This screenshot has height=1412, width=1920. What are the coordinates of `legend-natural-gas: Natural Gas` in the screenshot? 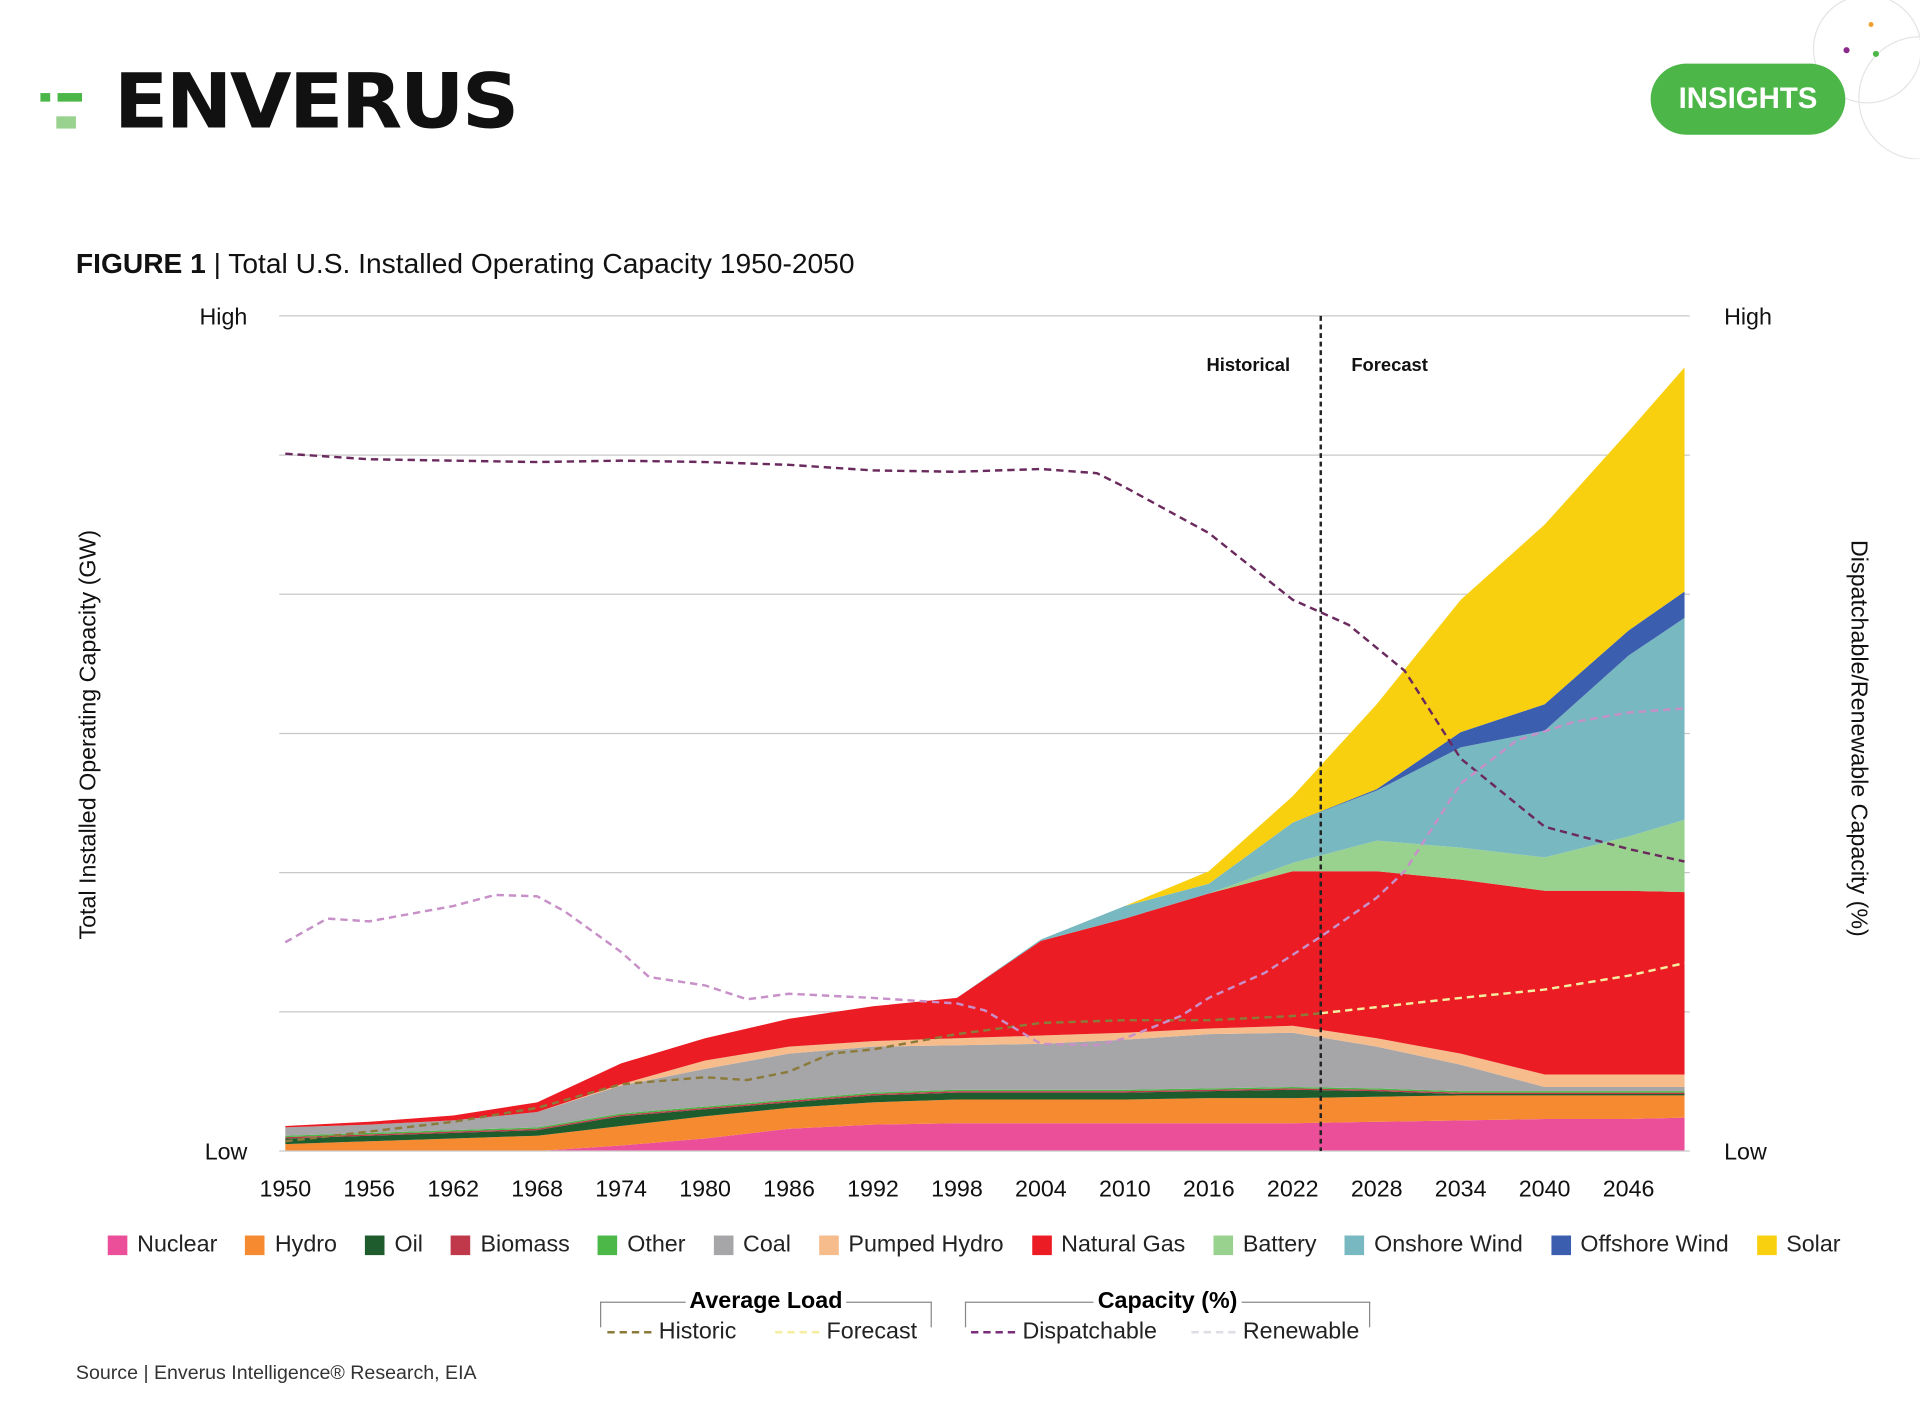 It's located at (1108, 1245).